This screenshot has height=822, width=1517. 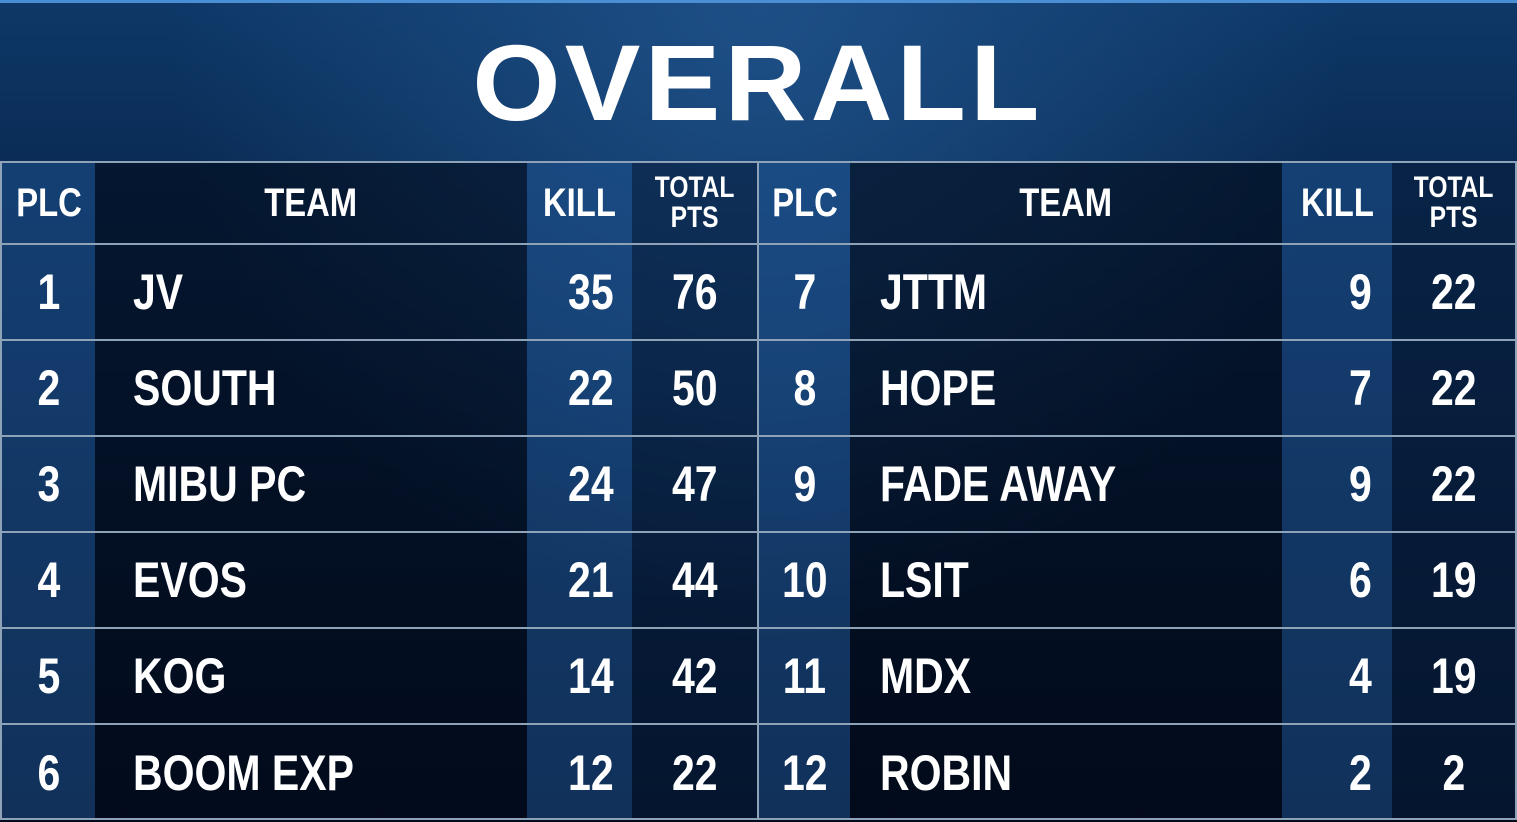 What do you see at coordinates (311, 388) in the screenshot?
I see `team-cell: SOUTH` at bounding box center [311, 388].